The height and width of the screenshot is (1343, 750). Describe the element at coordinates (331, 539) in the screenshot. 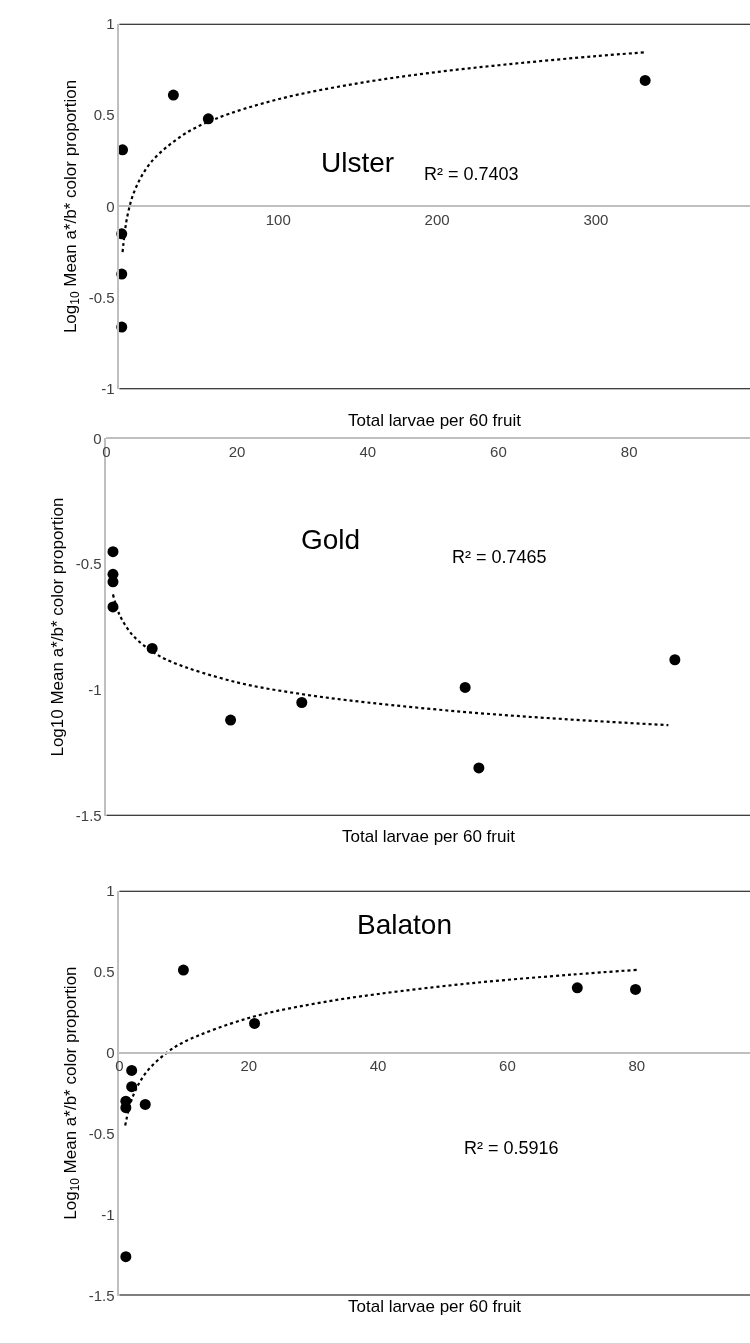

I see `annotation: Gold` at that location.